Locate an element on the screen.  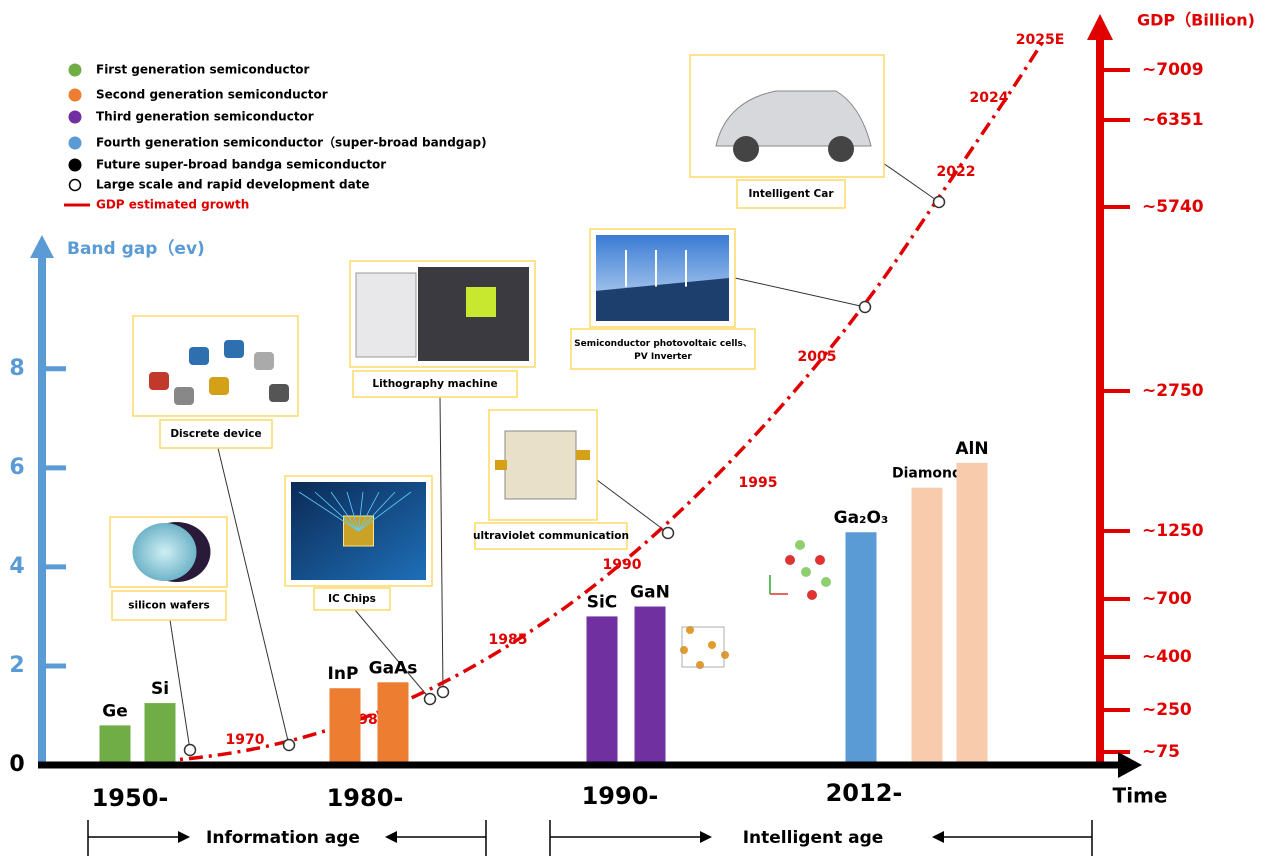
amp-body is located at coordinates (540, 465).